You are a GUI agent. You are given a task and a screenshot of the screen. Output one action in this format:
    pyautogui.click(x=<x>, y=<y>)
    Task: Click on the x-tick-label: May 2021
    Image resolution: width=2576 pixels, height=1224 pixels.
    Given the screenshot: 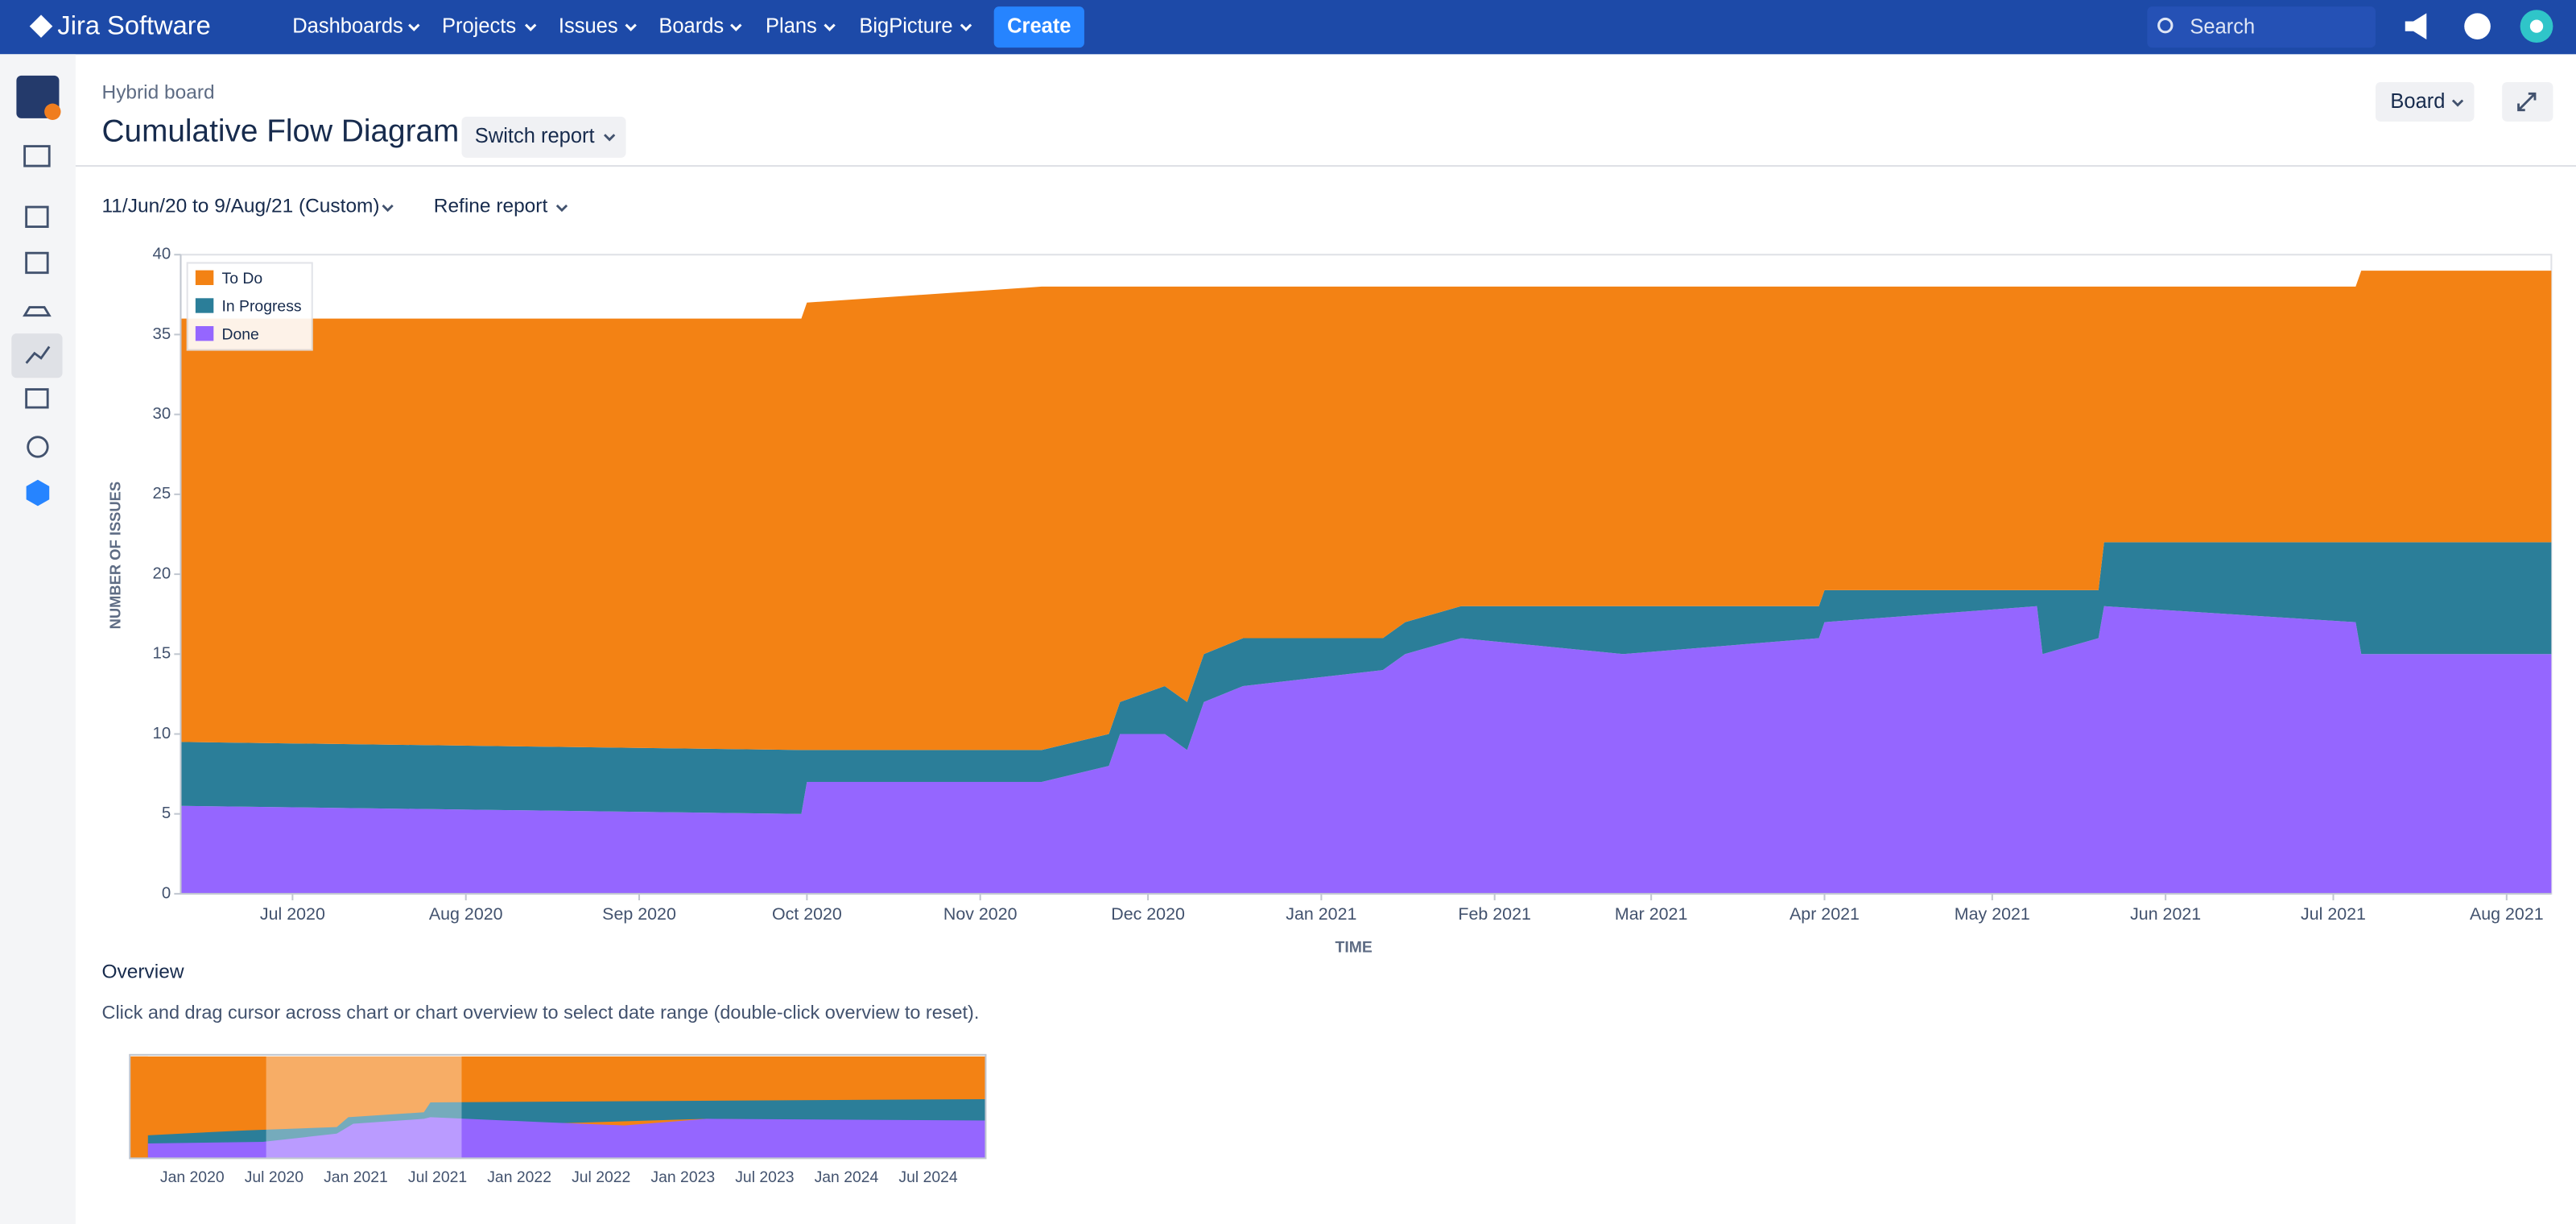 What is the action you would take?
    pyautogui.click(x=1992, y=914)
    